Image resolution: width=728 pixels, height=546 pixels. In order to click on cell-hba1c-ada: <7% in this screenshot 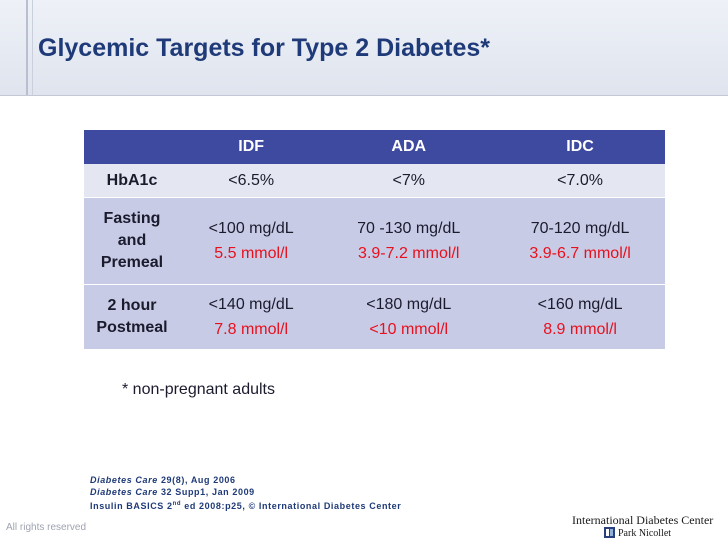, I will do `click(409, 181)`.